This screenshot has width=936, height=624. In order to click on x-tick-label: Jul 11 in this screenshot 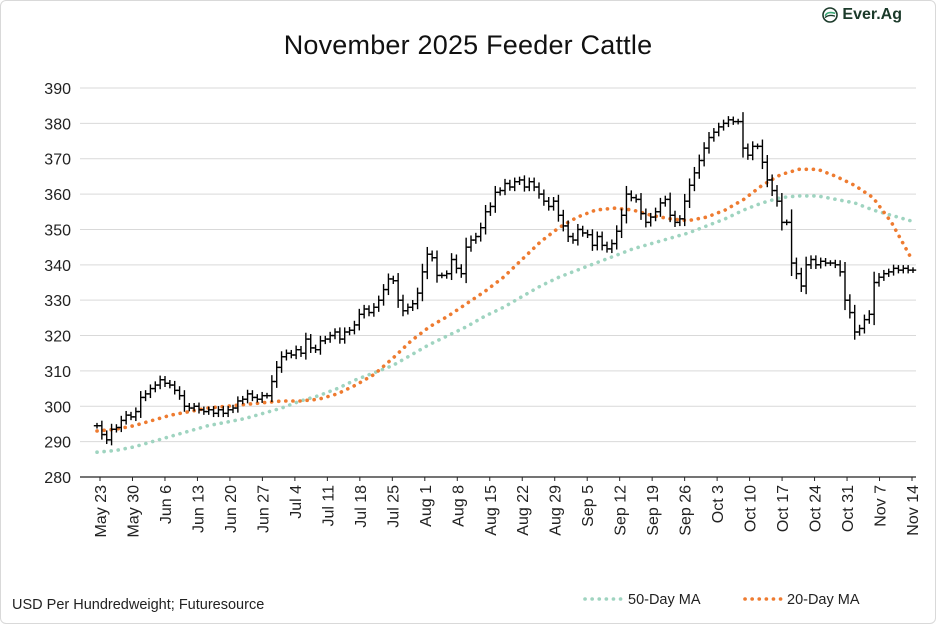, I will do `click(328, 506)`.